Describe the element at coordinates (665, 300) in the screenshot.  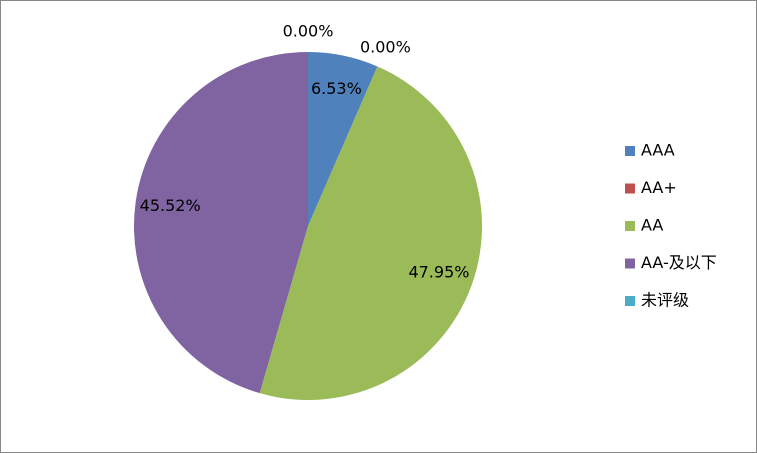
I see `legend-label: 未评级` at that location.